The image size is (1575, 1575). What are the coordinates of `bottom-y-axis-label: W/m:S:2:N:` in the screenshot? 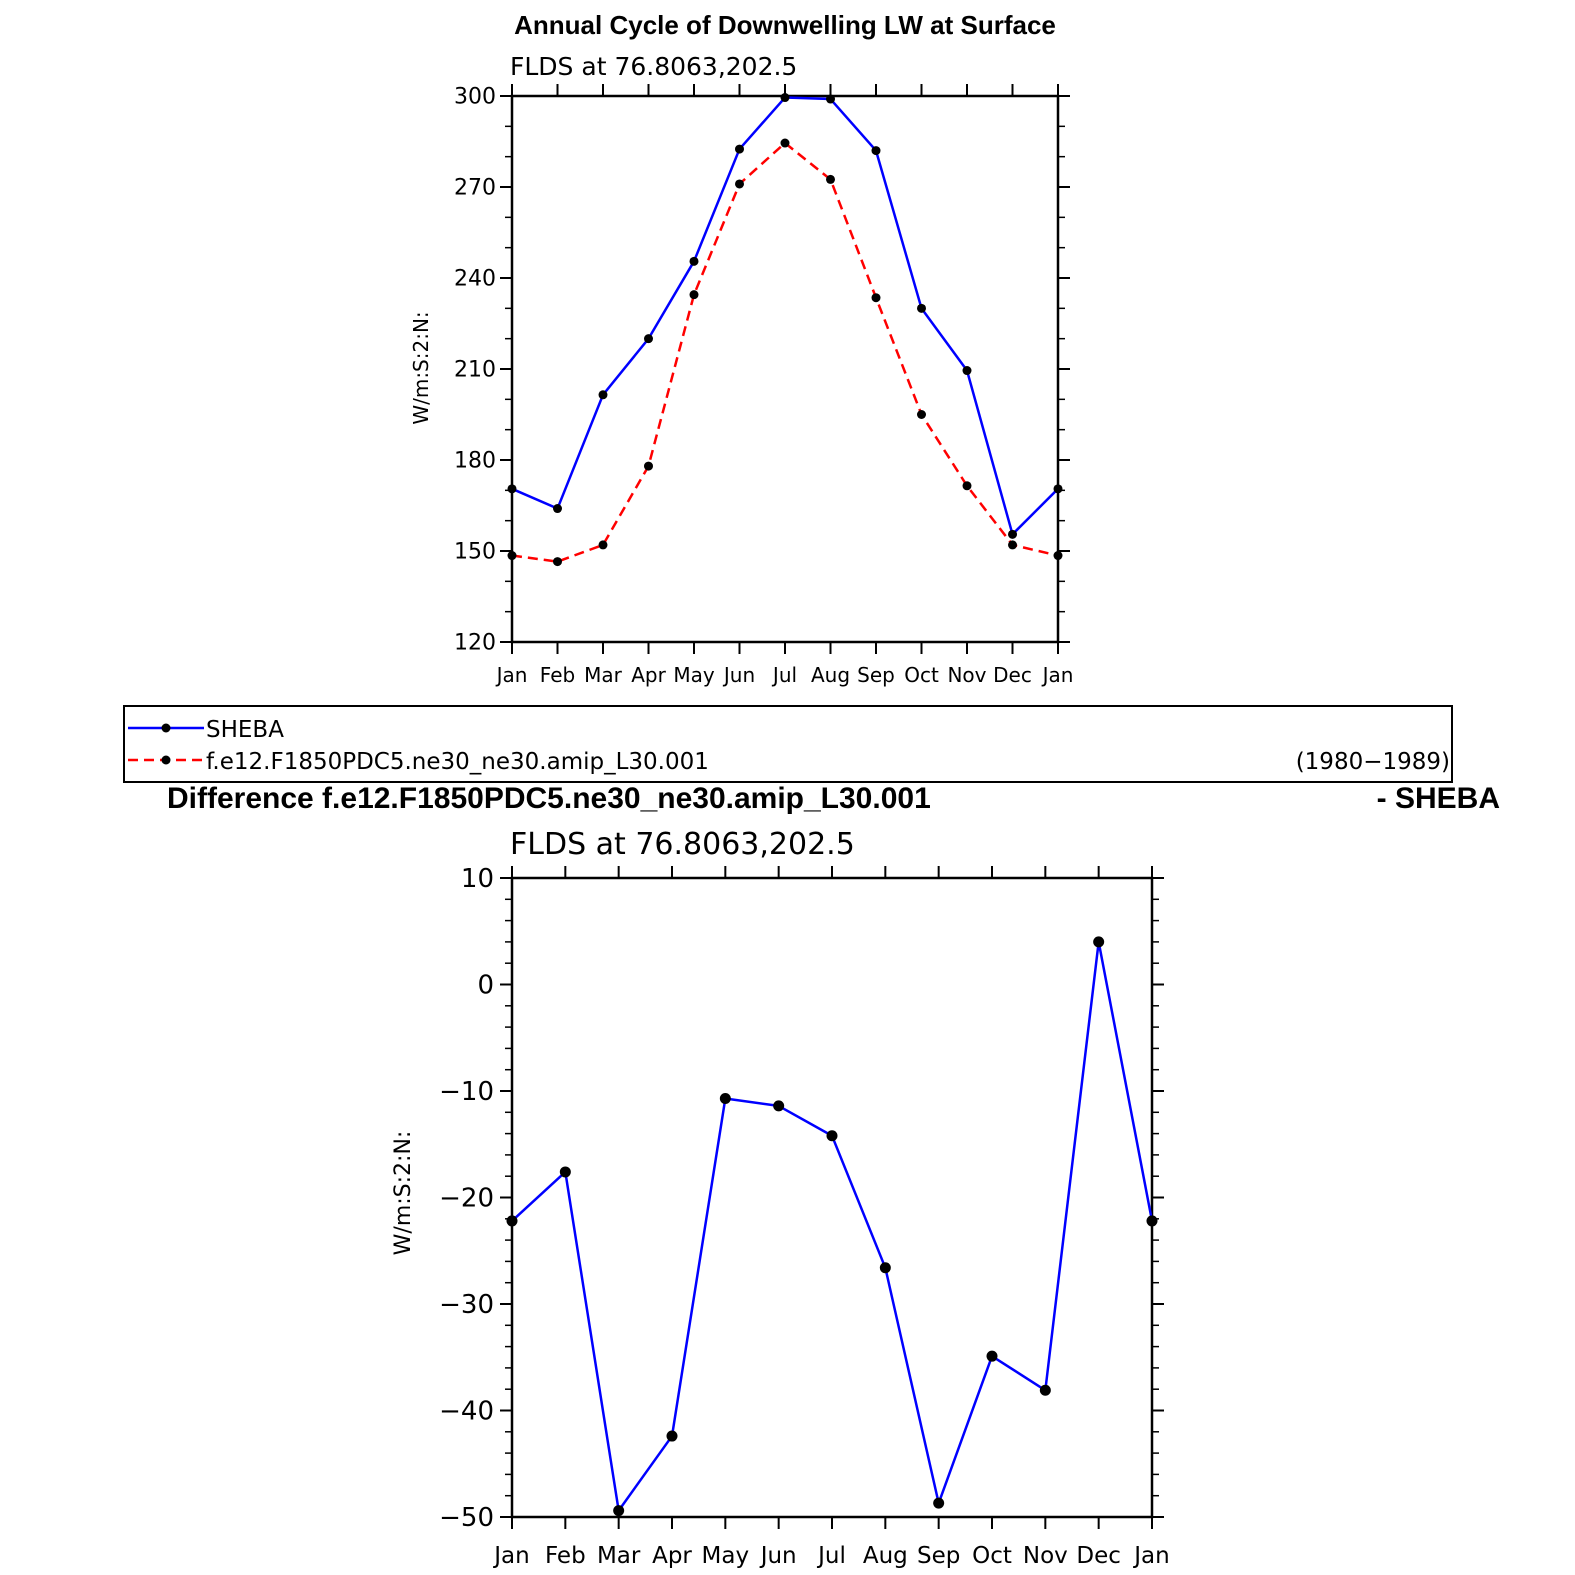 It's located at (403, 1193).